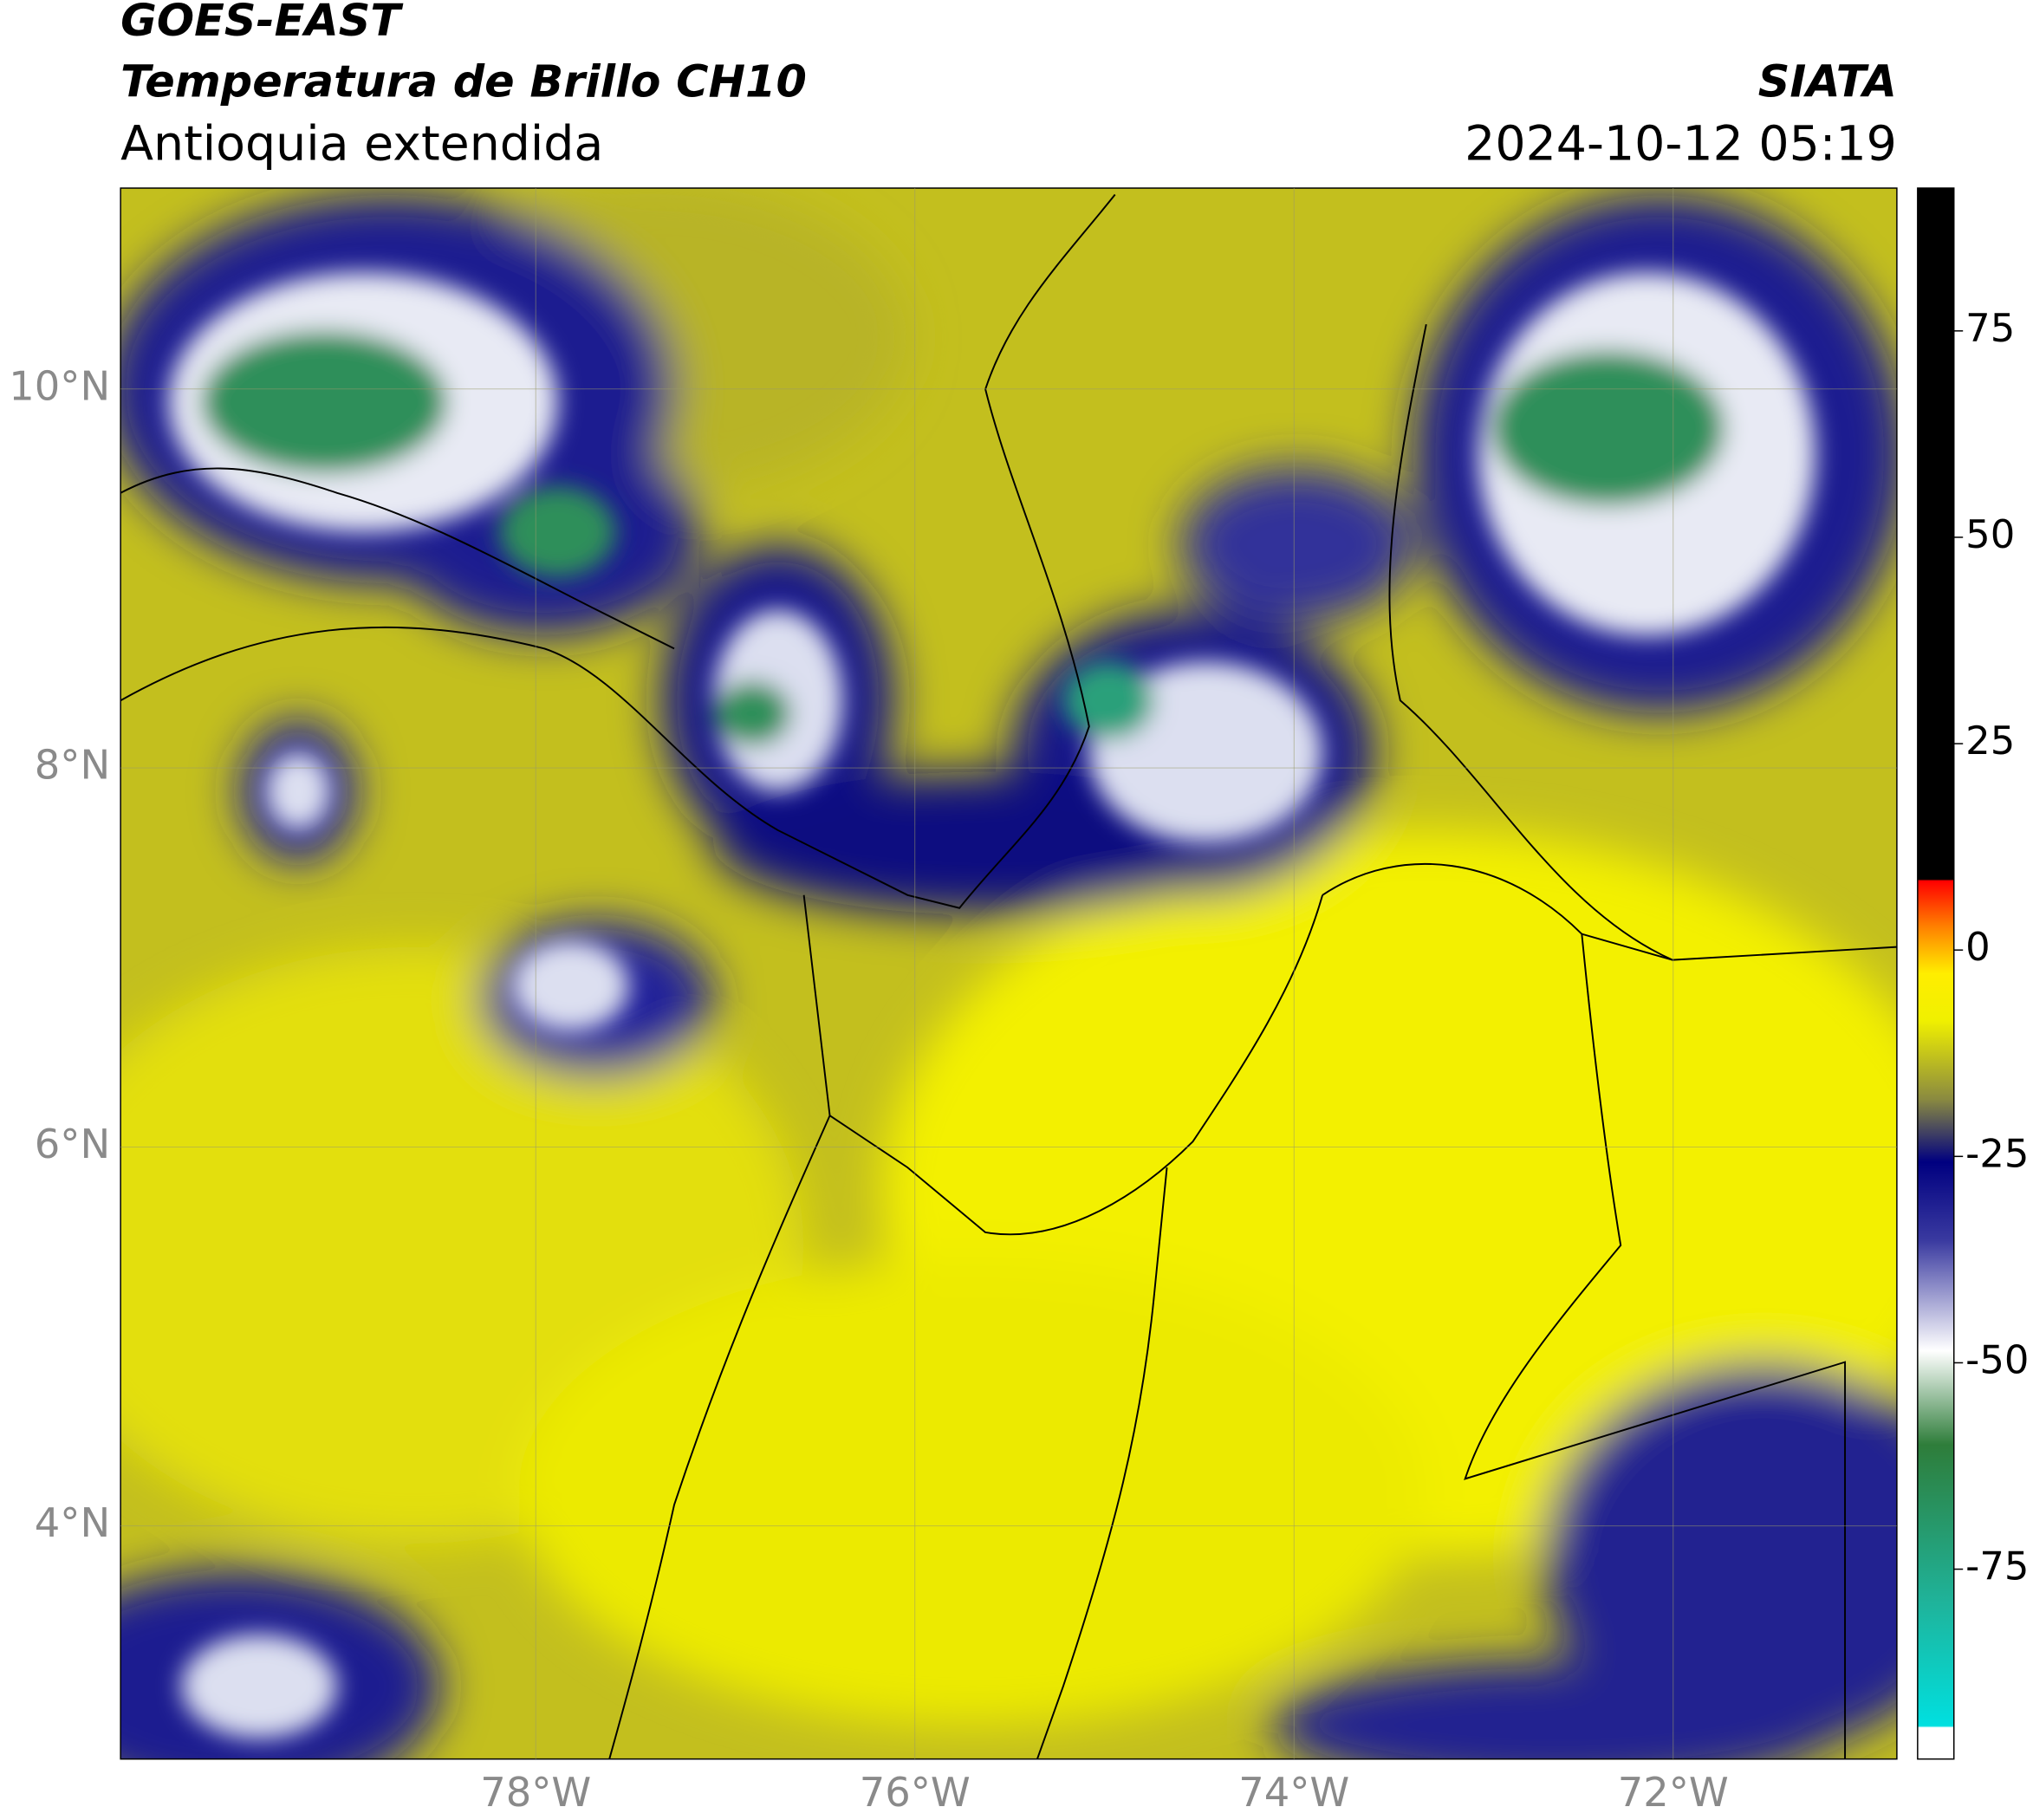 This screenshot has height=1820, width=2033. I want to click on colorbar-tick-label: 50, so click(1990, 534).